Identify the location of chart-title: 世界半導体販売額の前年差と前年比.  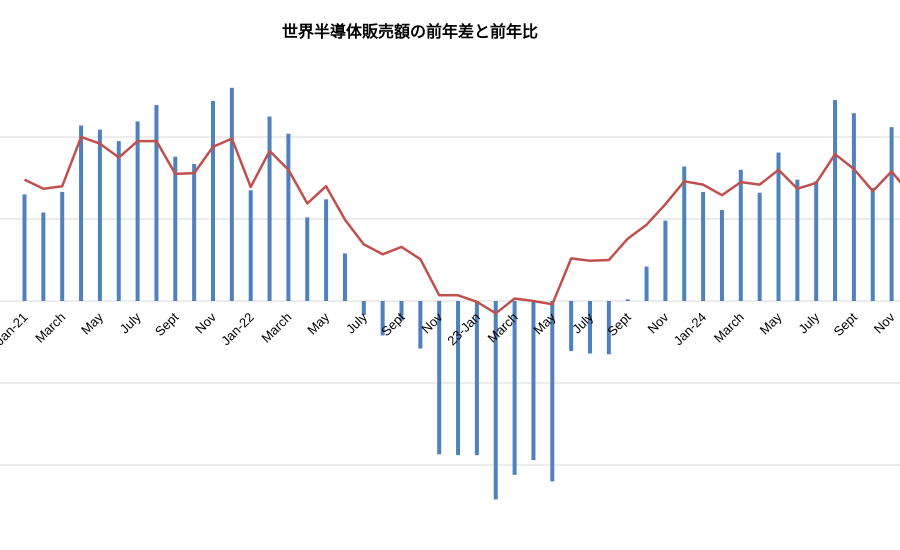
(409, 31).